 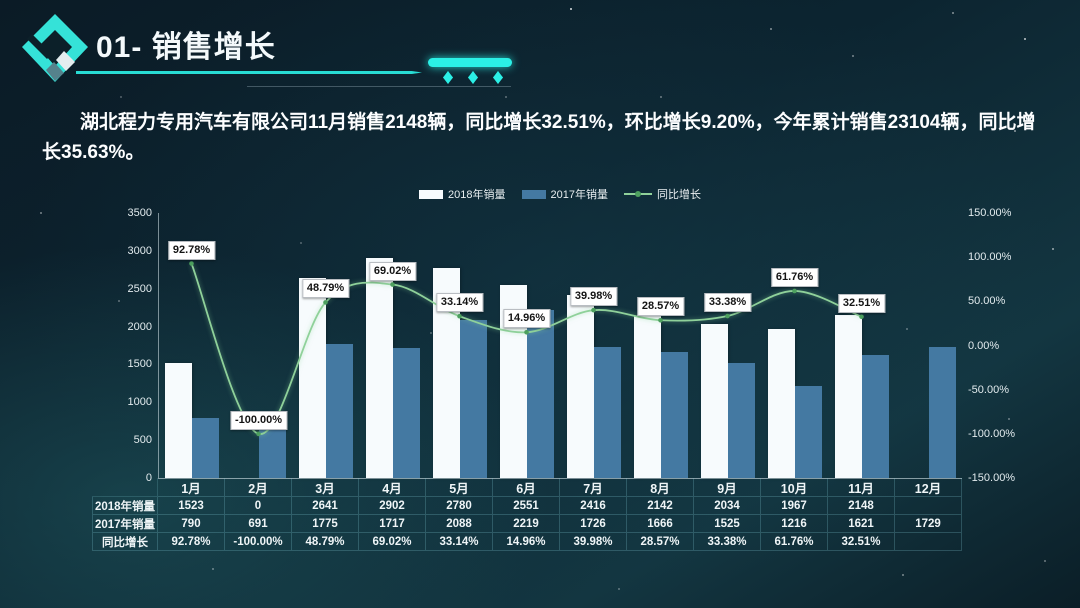 I want to click on table-cell: 1729, so click(x=928, y=524).